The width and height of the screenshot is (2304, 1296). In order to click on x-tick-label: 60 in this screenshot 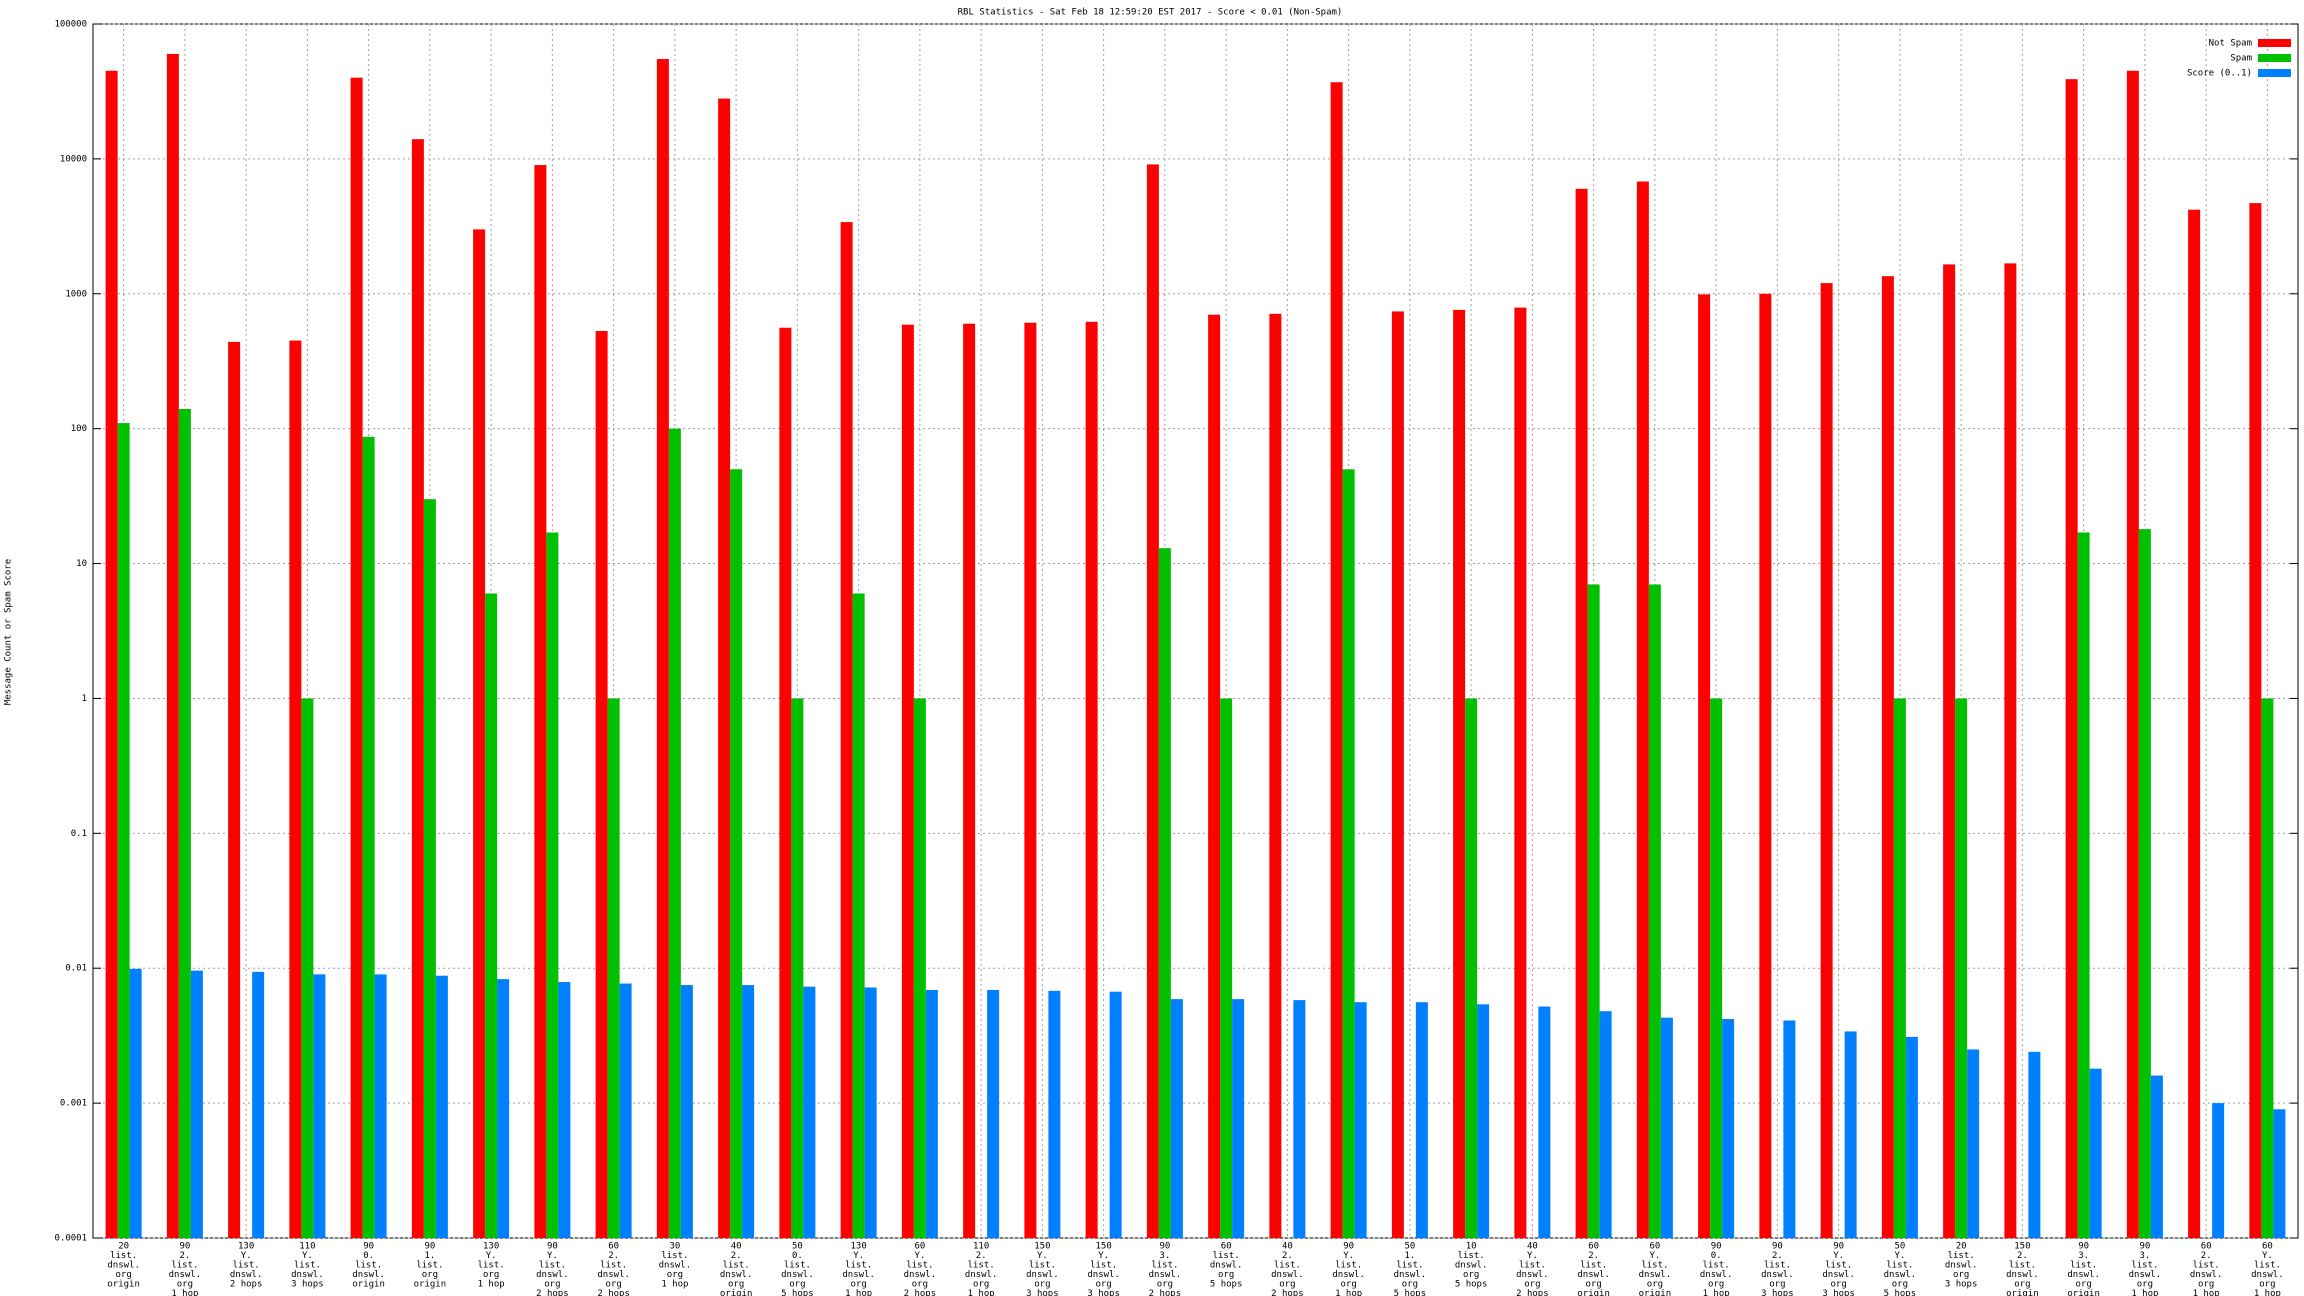, I will do `click(2206, 1247)`.